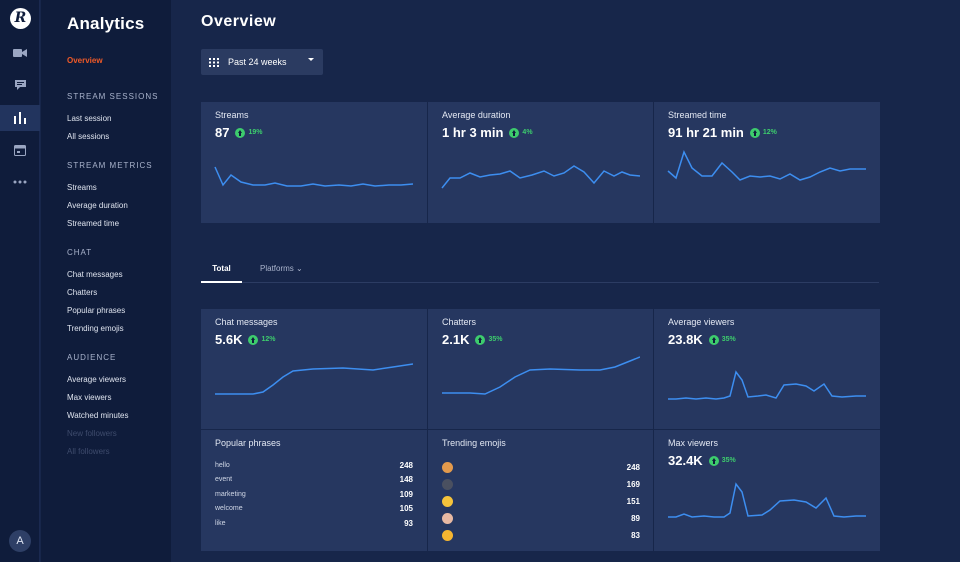  What do you see at coordinates (98, 415) in the screenshot?
I see `sidebar-item-watched-minutes: Watched minutes` at bounding box center [98, 415].